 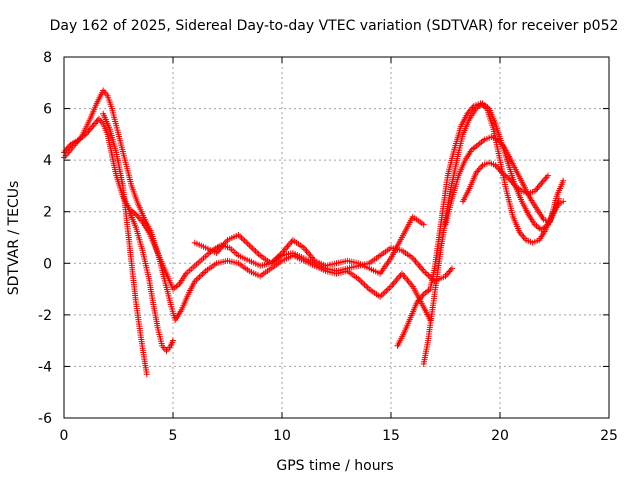 What do you see at coordinates (609, 436) in the screenshot?
I see `x-tick-label: 25` at bounding box center [609, 436].